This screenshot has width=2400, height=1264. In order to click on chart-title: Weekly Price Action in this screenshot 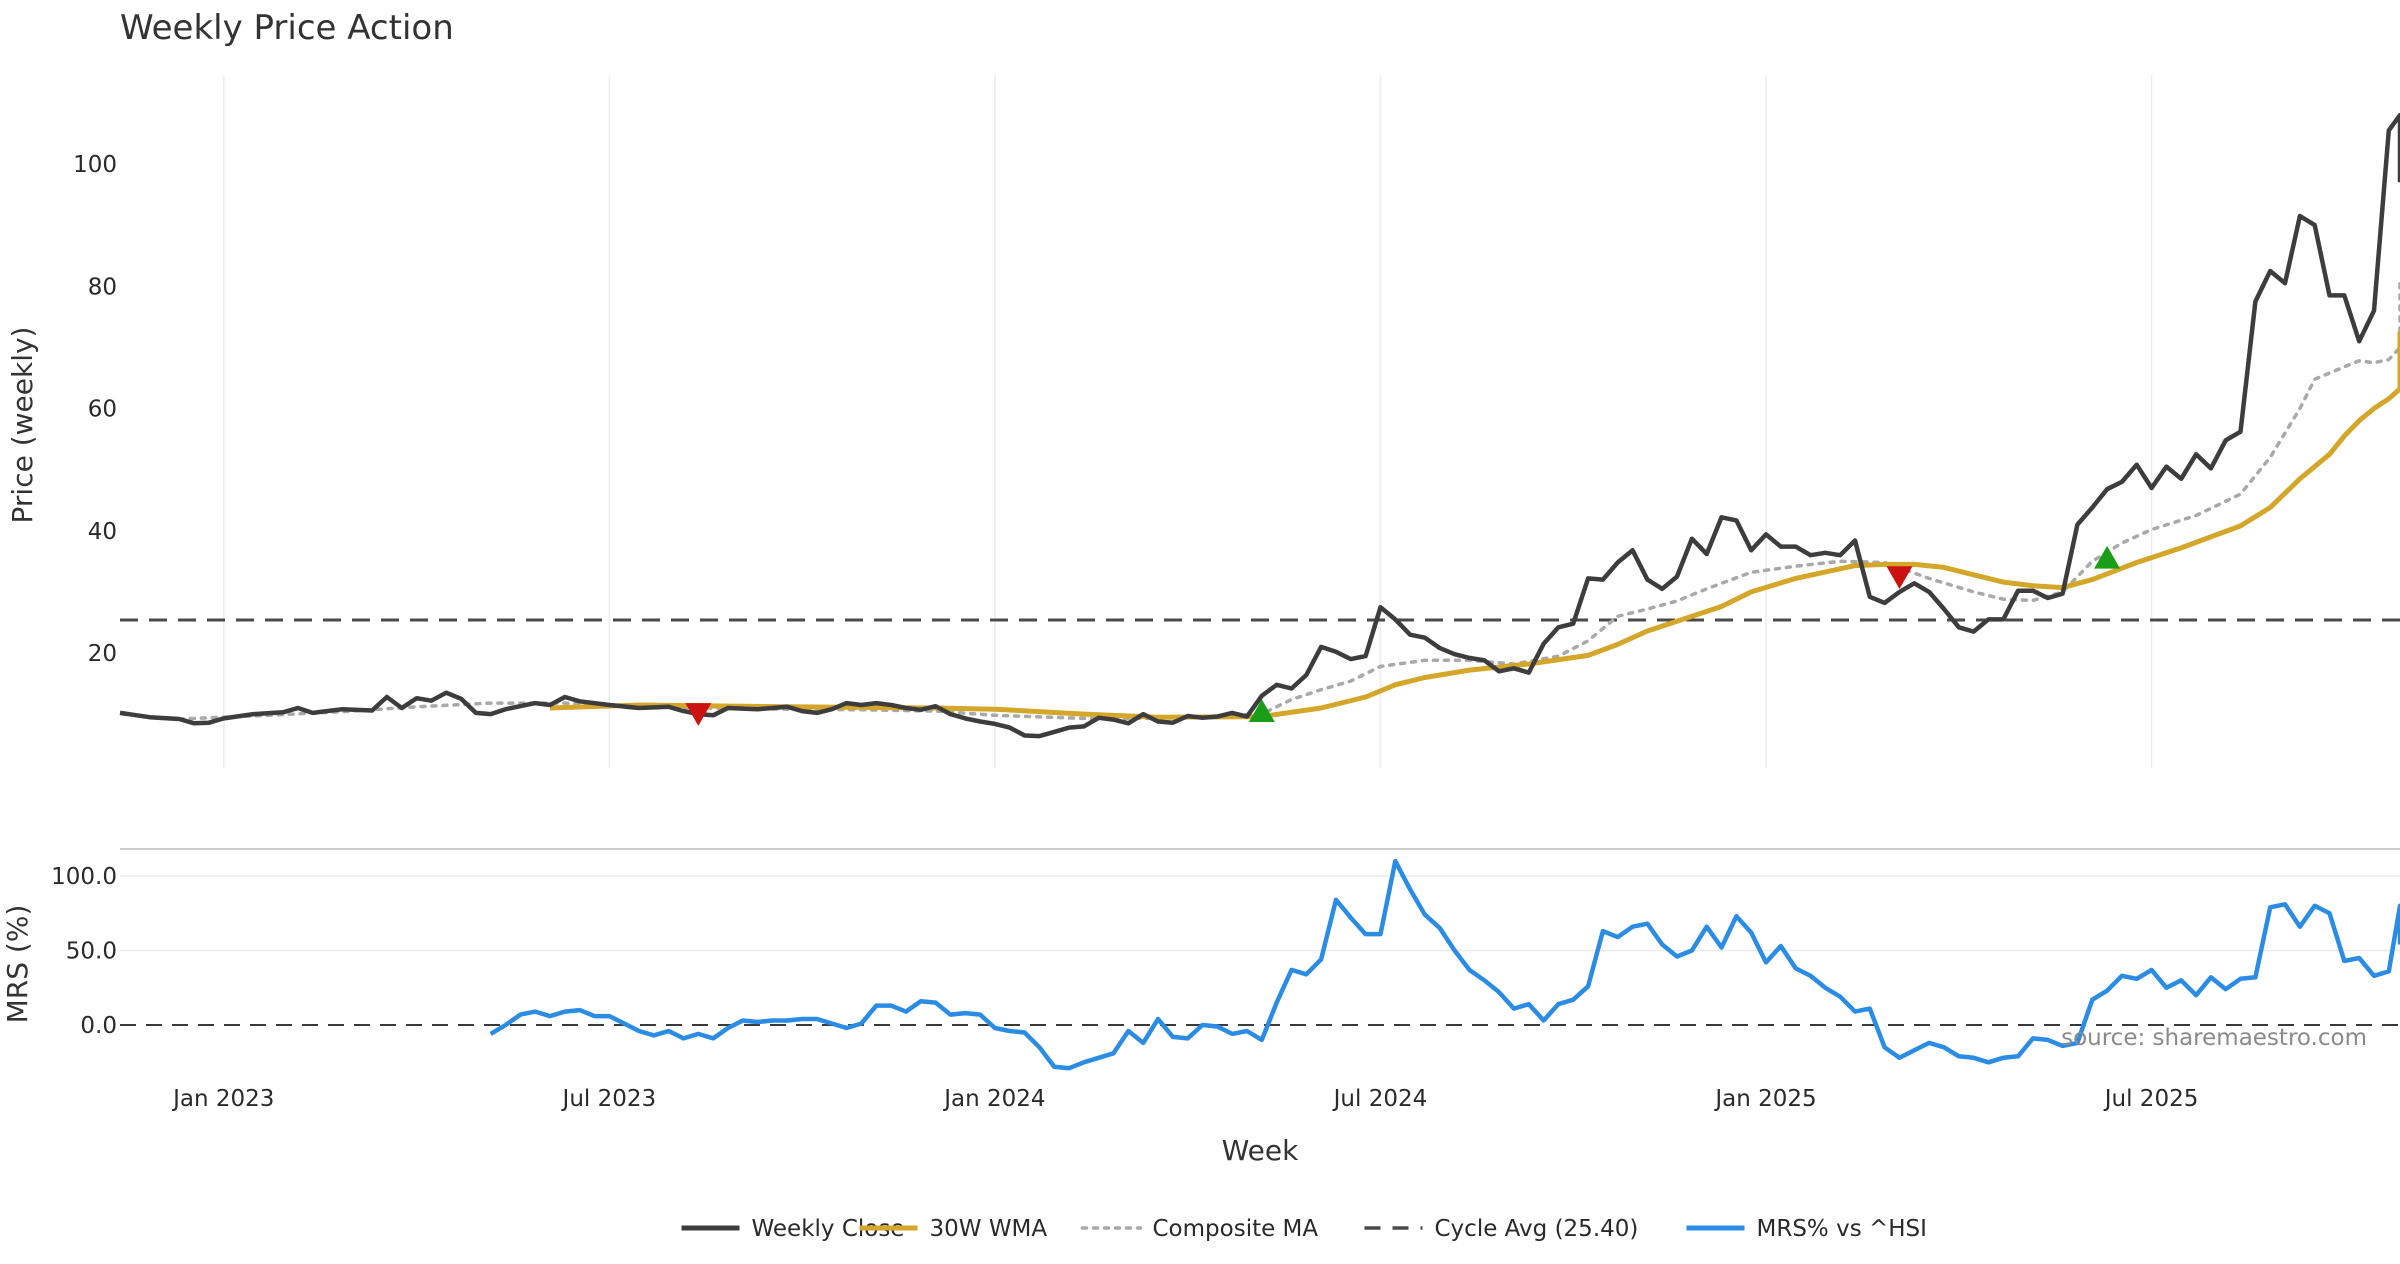, I will do `click(287, 28)`.